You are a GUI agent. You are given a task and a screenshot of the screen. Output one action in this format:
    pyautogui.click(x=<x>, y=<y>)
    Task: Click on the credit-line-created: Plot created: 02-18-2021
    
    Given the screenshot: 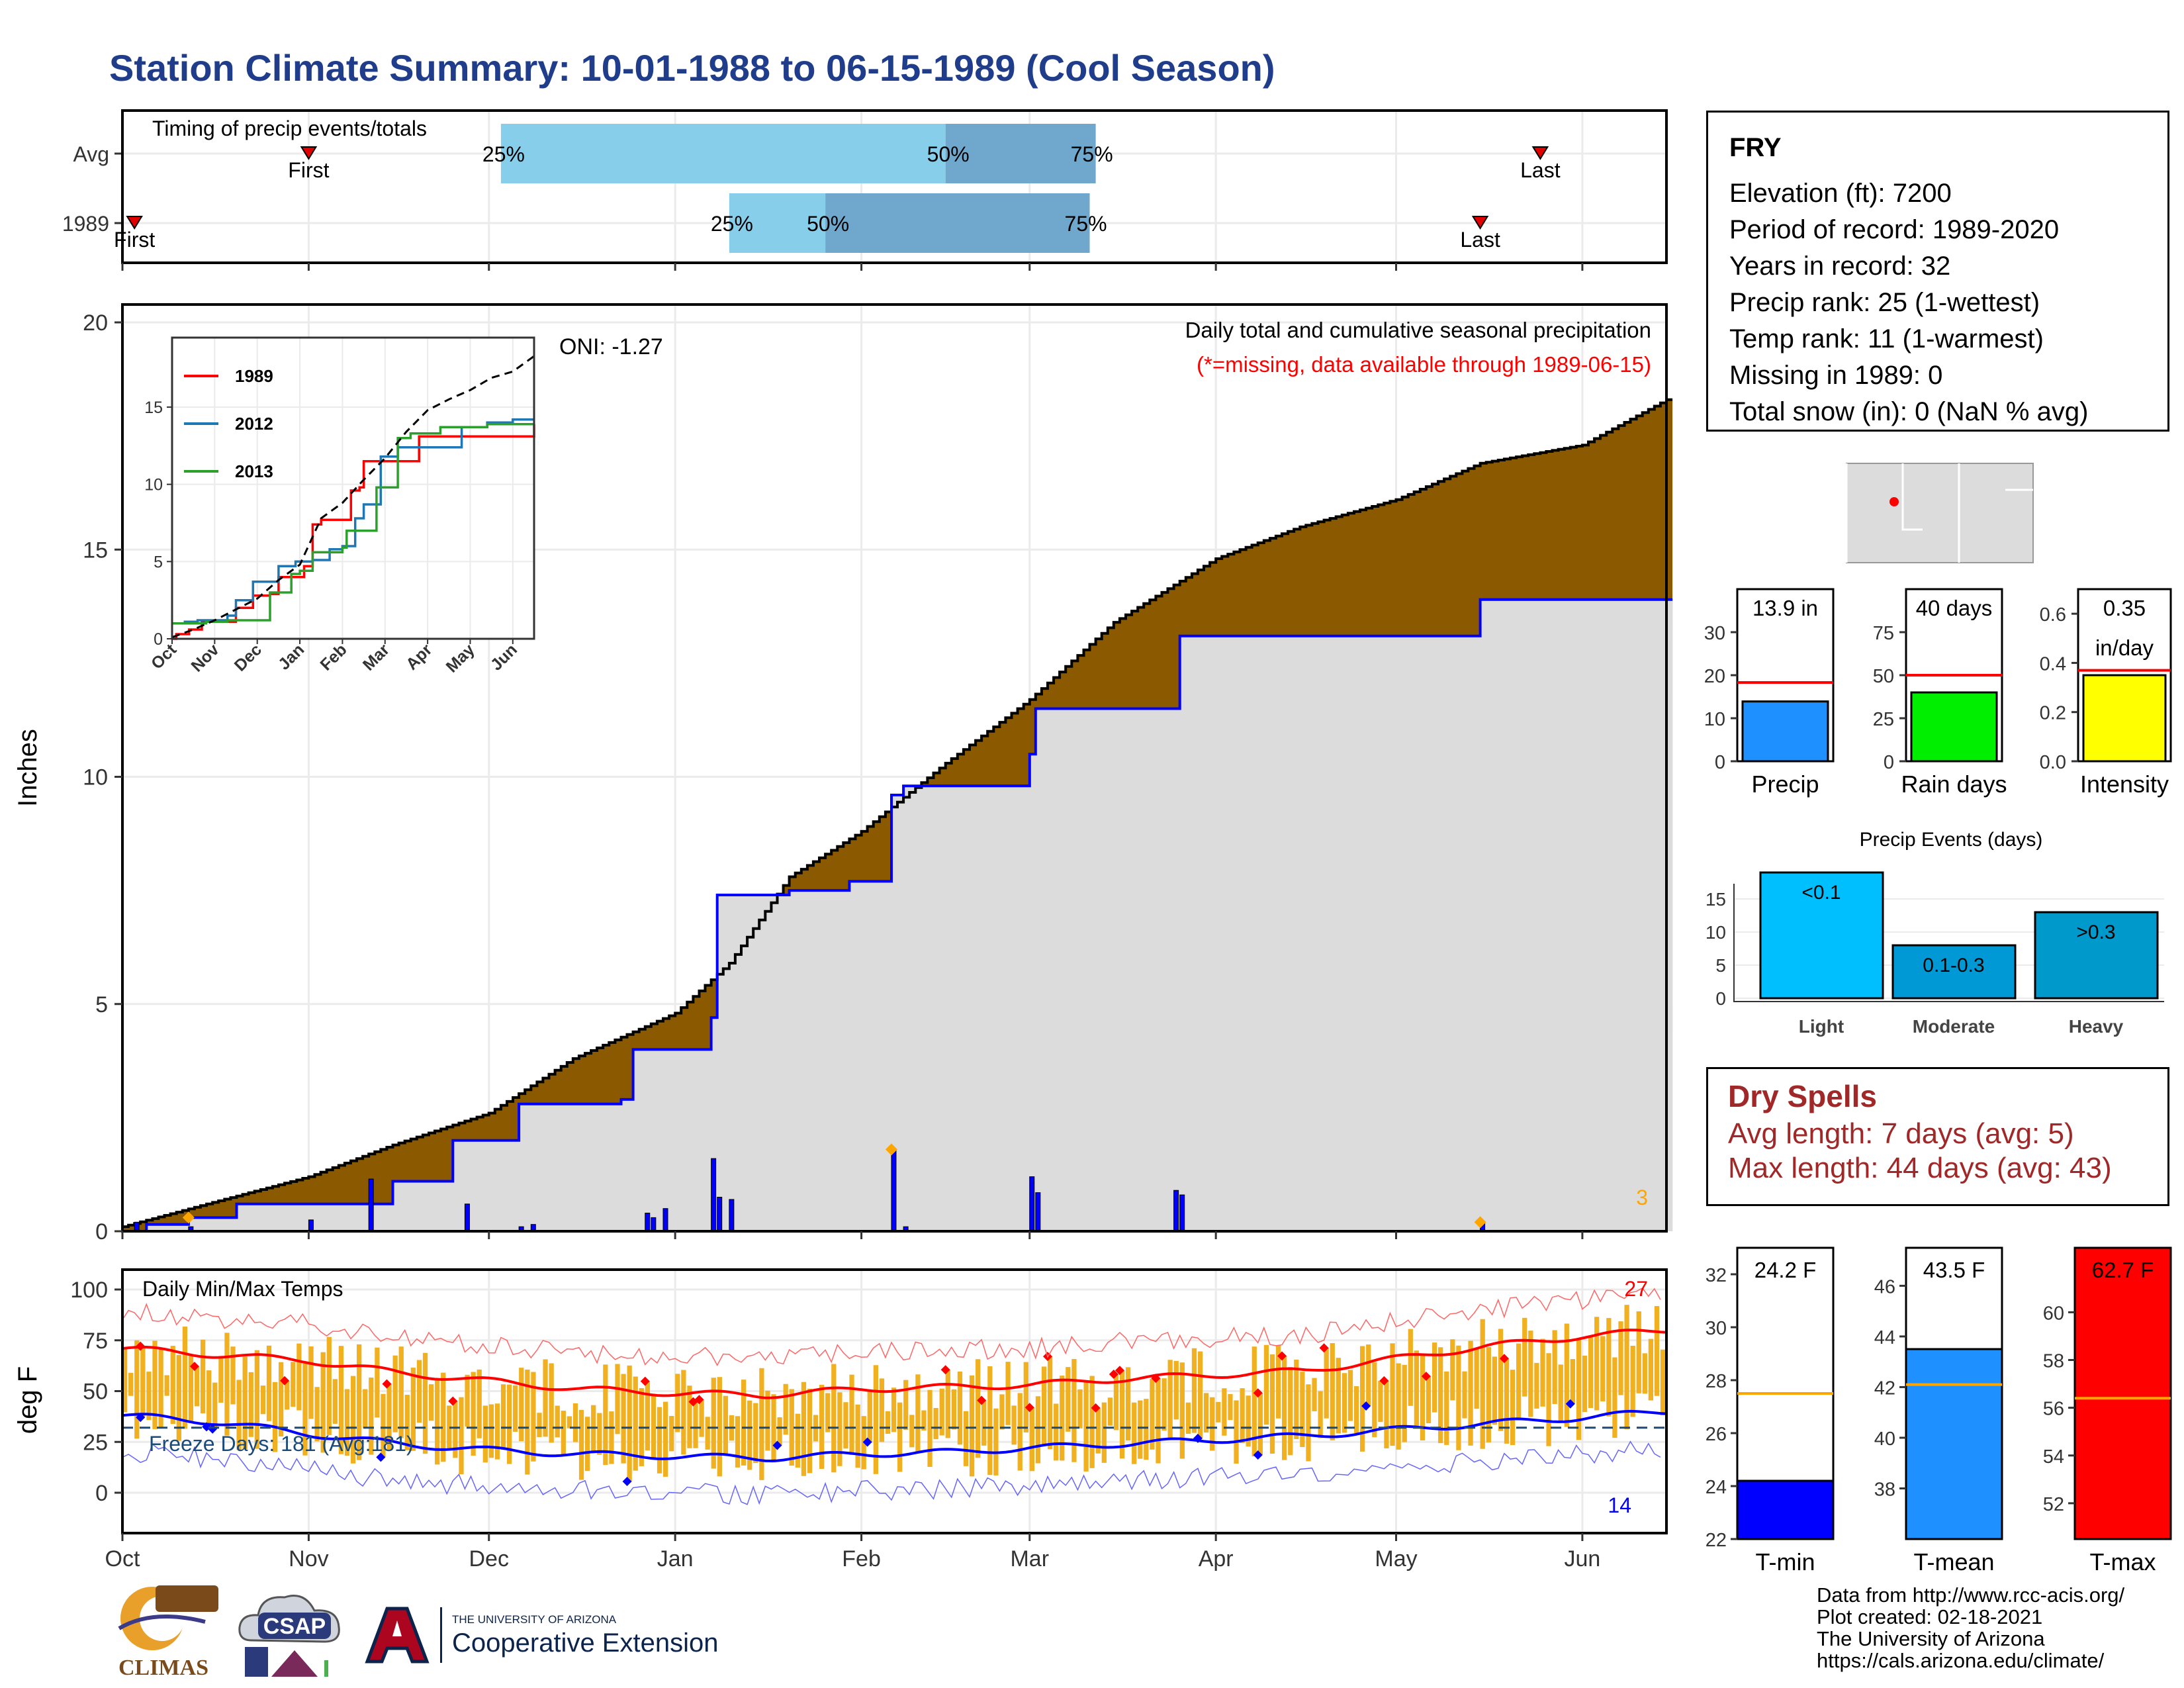 What is the action you would take?
    pyautogui.click(x=1930, y=1616)
    